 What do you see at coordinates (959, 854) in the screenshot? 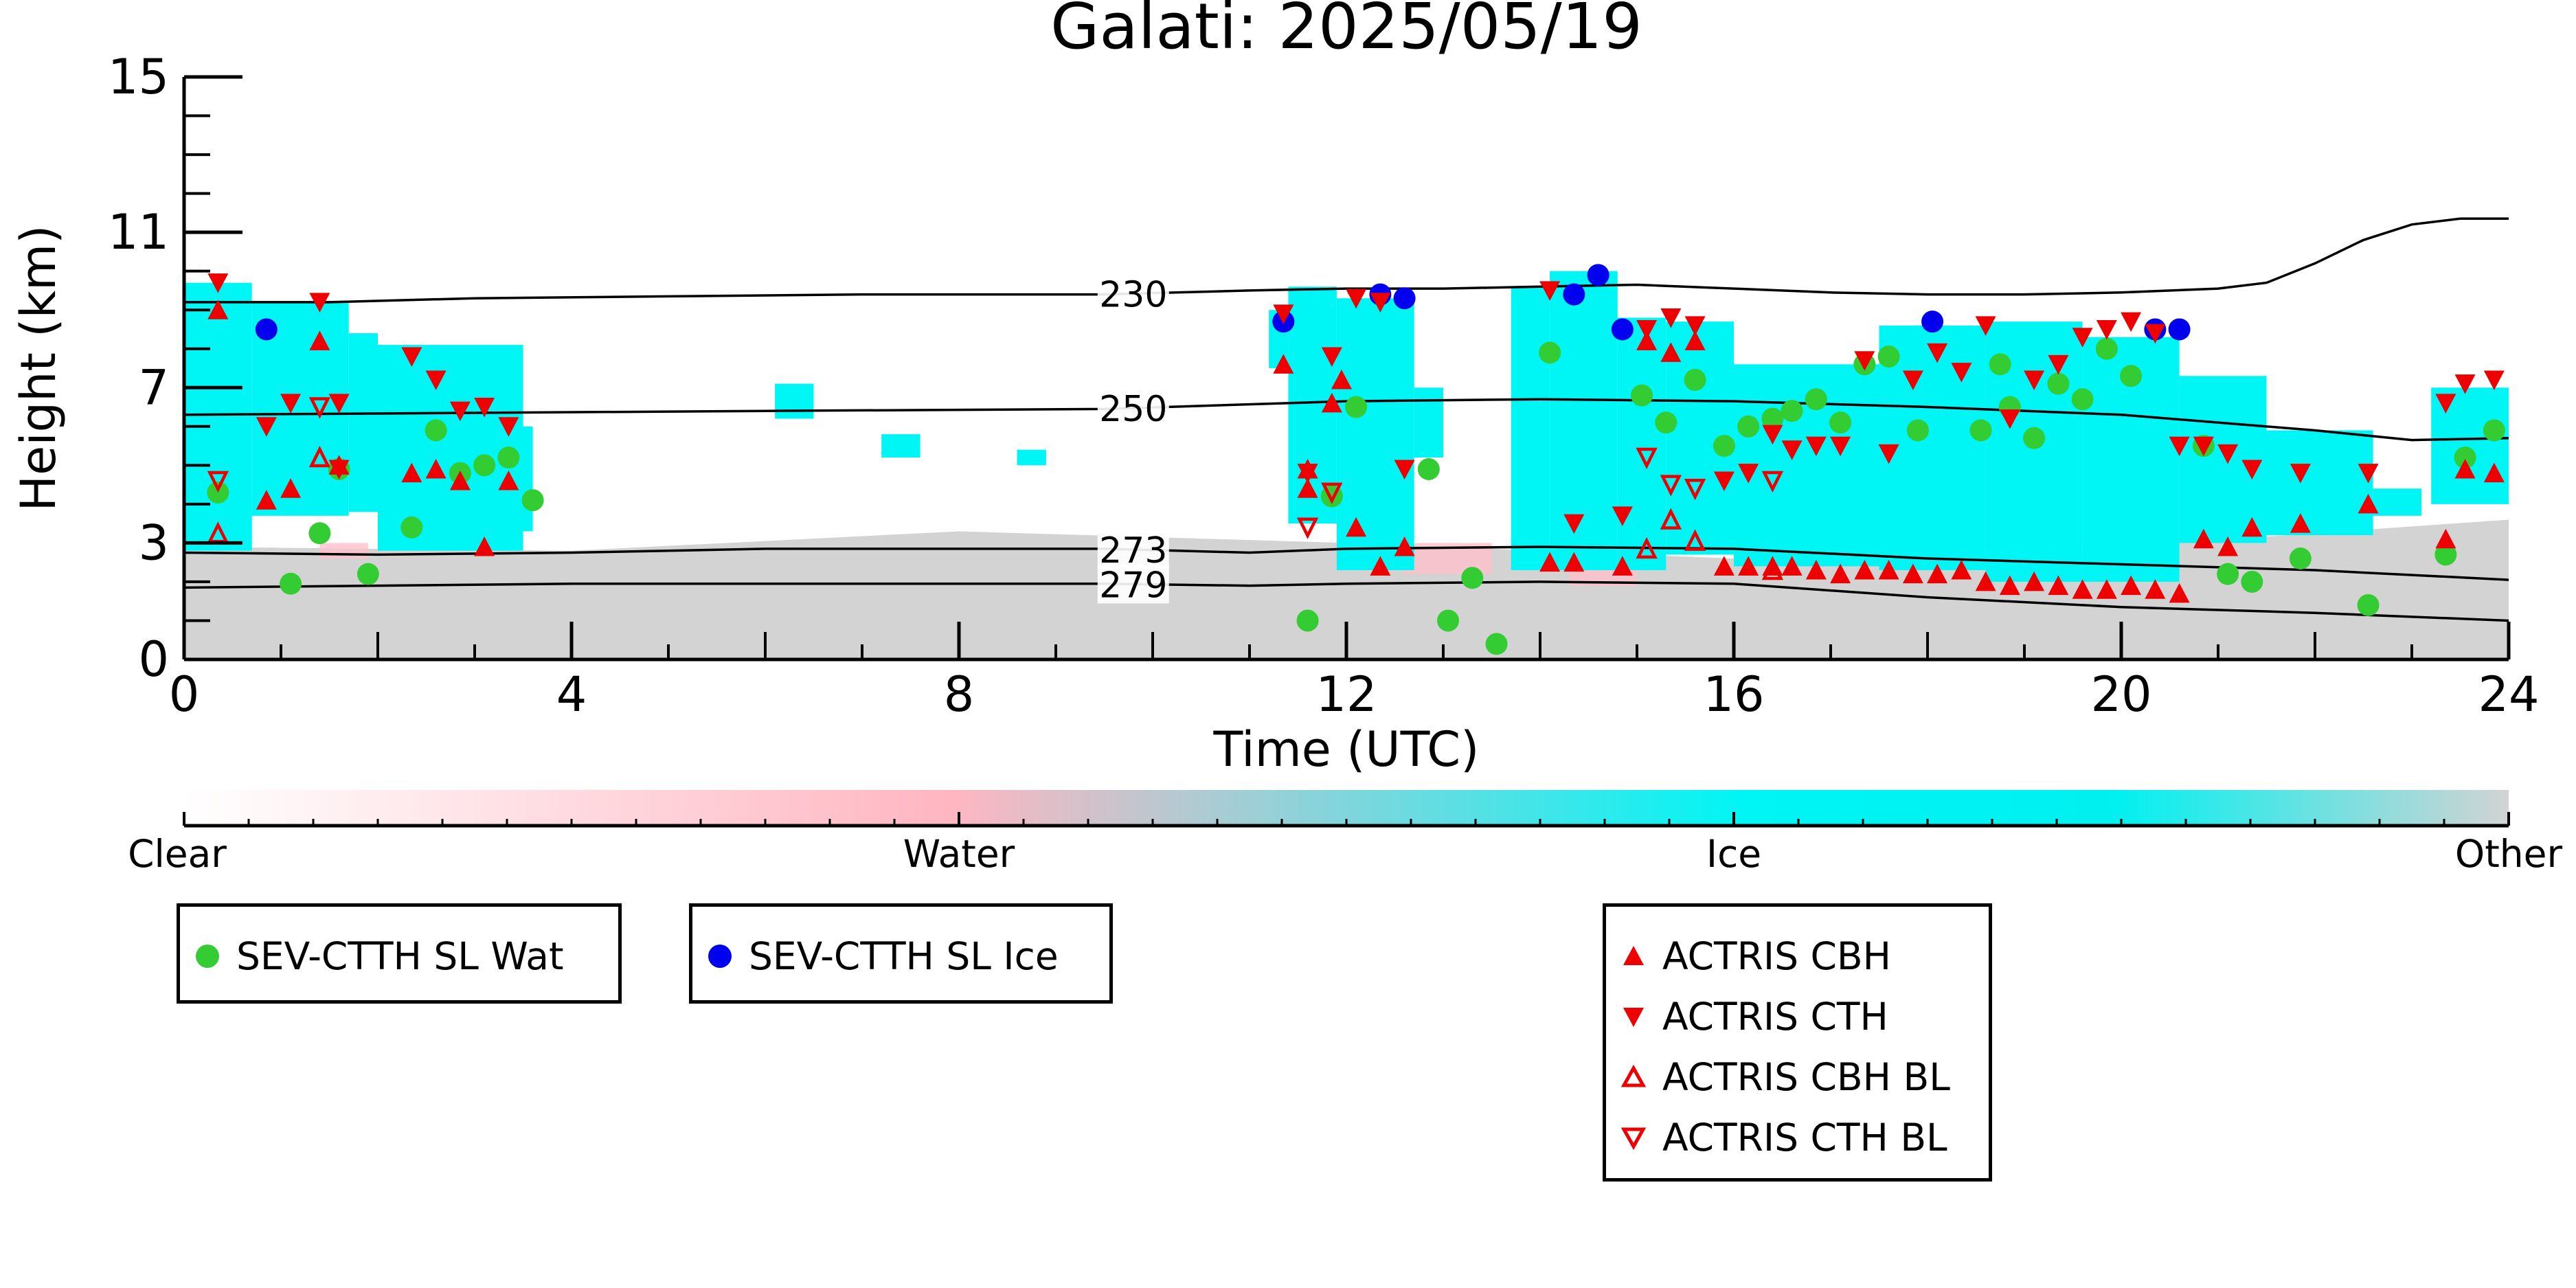
I see `colorbar-label-water: Water` at bounding box center [959, 854].